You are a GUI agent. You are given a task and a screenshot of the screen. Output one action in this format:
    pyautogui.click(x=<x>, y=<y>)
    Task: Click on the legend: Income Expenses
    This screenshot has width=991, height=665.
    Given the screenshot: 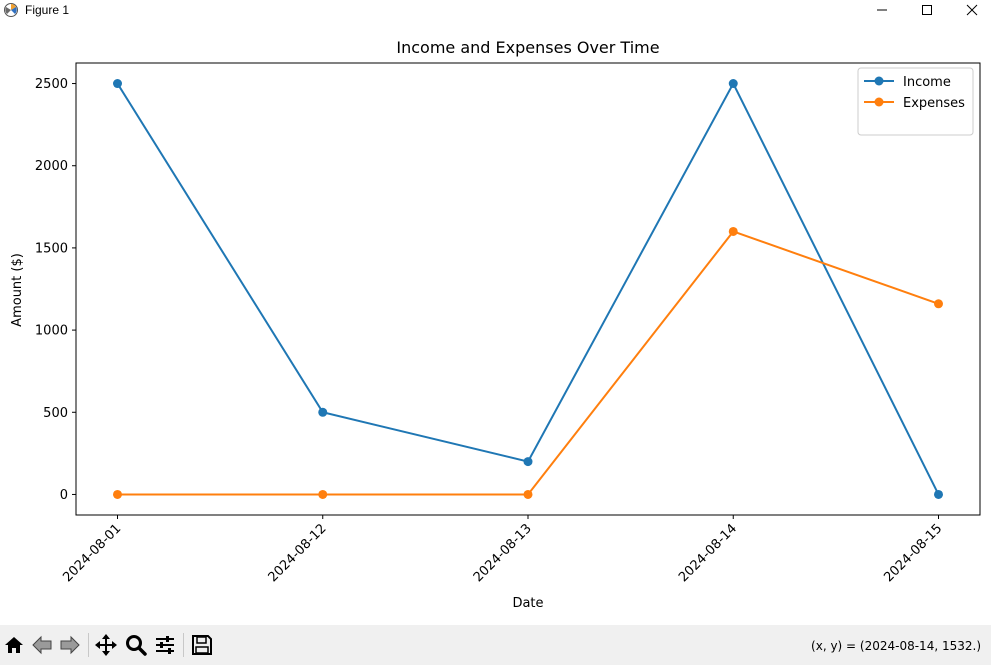 What is the action you would take?
    pyautogui.click(x=915, y=101)
    